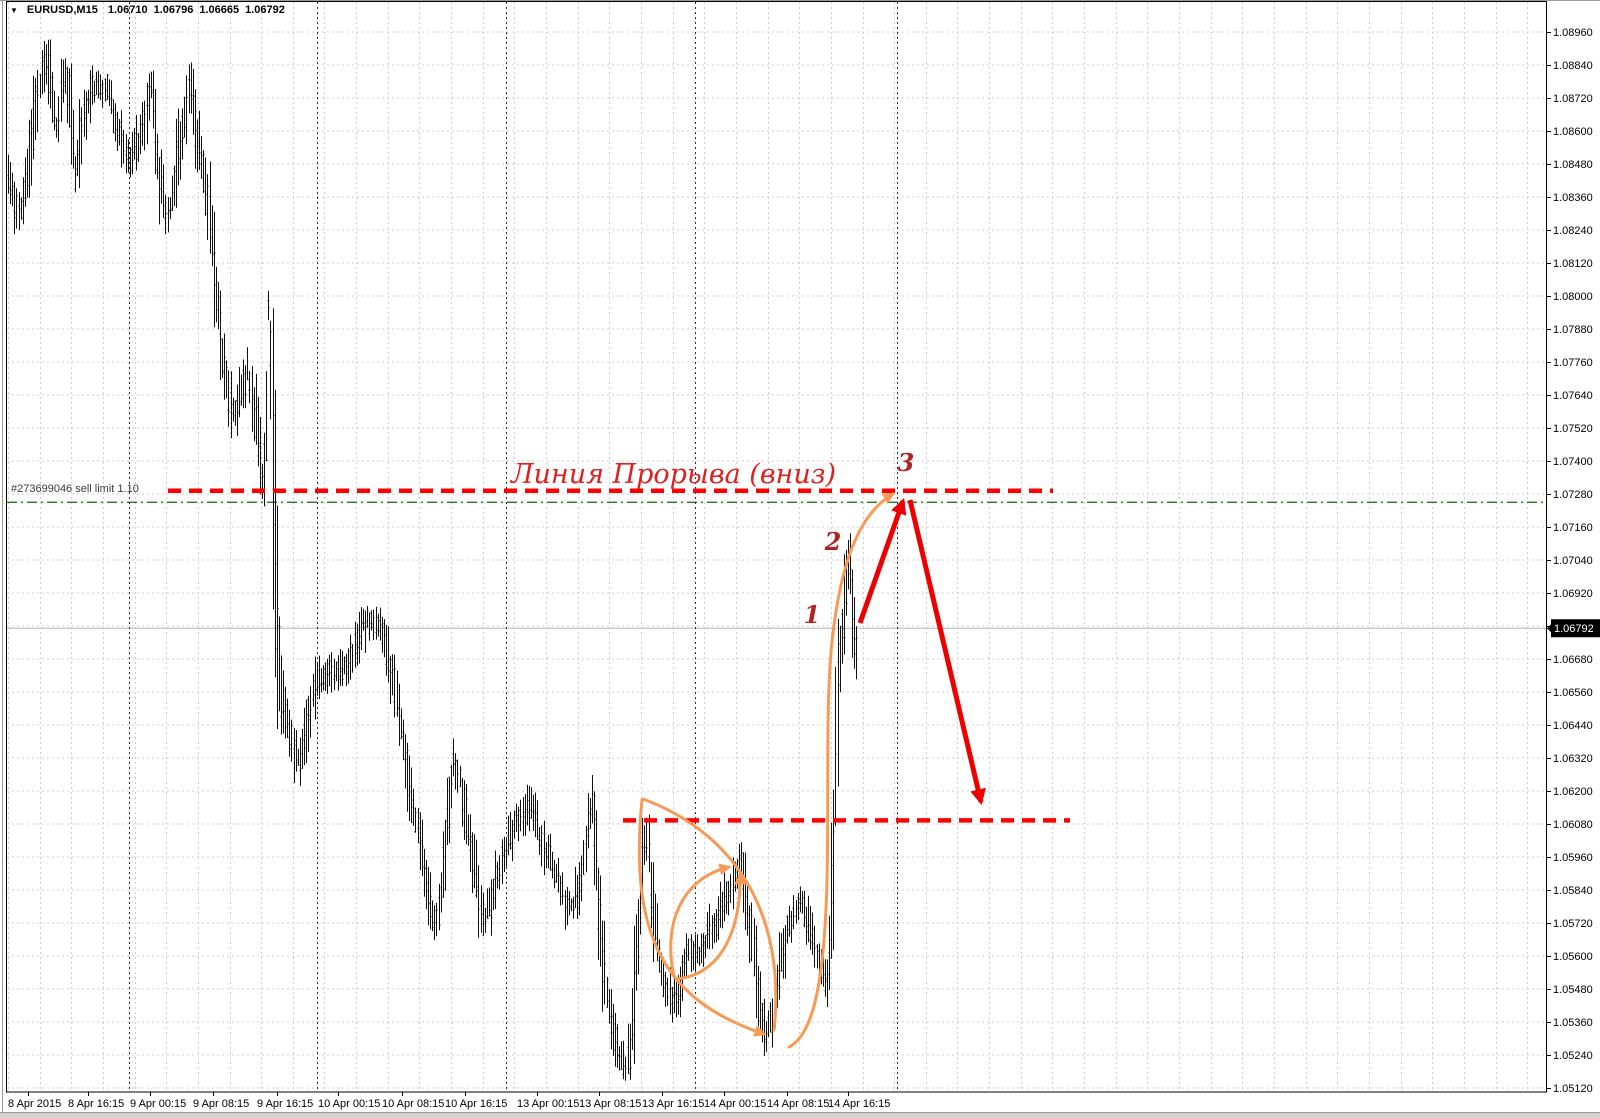 Image resolution: width=1600 pixels, height=1118 pixels. What do you see at coordinates (1573, 594) in the screenshot?
I see `price-axis-label: 1.06920` at bounding box center [1573, 594].